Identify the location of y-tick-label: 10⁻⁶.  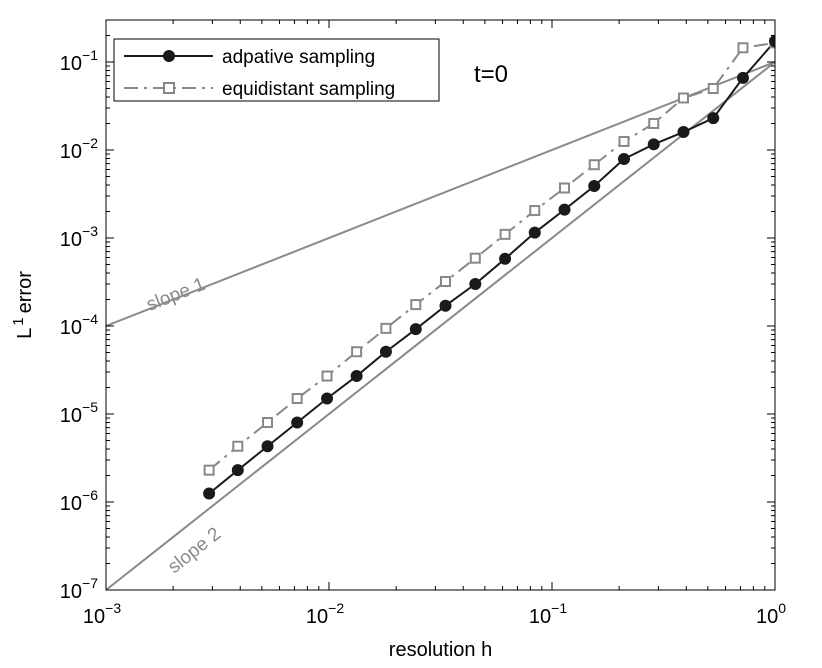
(79, 501).